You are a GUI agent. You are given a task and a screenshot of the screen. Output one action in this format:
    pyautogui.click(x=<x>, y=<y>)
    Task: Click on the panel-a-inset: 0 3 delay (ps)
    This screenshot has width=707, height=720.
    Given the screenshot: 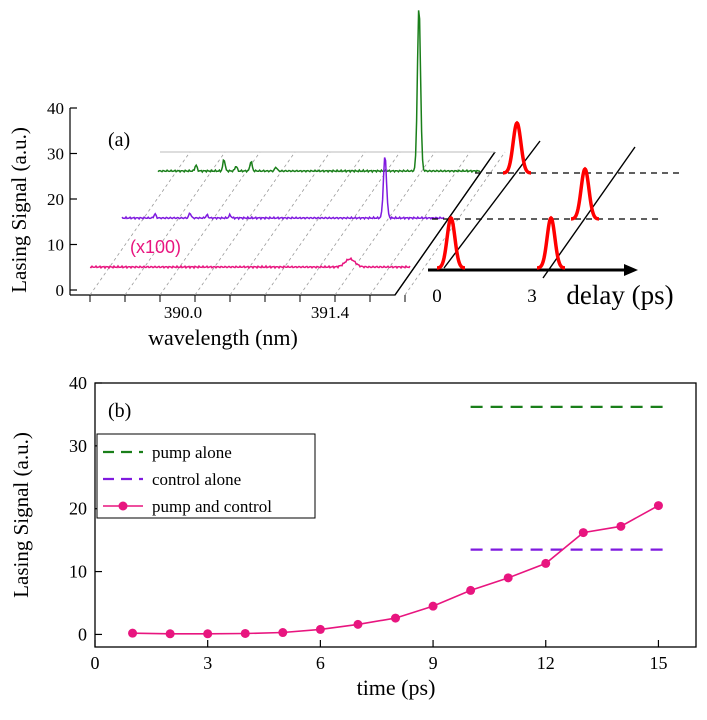 What is the action you would take?
    pyautogui.click(x=554, y=215)
    